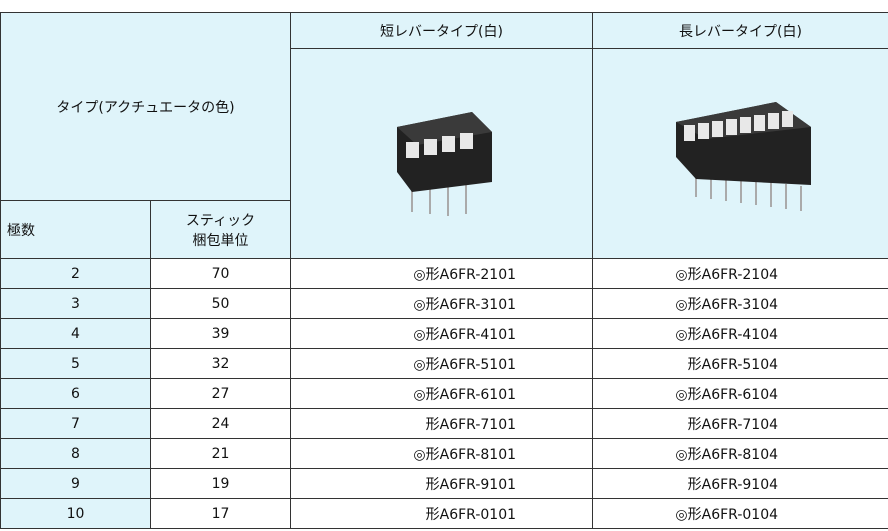 The height and width of the screenshot is (531, 888). What do you see at coordinates (220, 483) in the screenshot?
I see `stick-quantity: 19` at bounding box center [220, 483].